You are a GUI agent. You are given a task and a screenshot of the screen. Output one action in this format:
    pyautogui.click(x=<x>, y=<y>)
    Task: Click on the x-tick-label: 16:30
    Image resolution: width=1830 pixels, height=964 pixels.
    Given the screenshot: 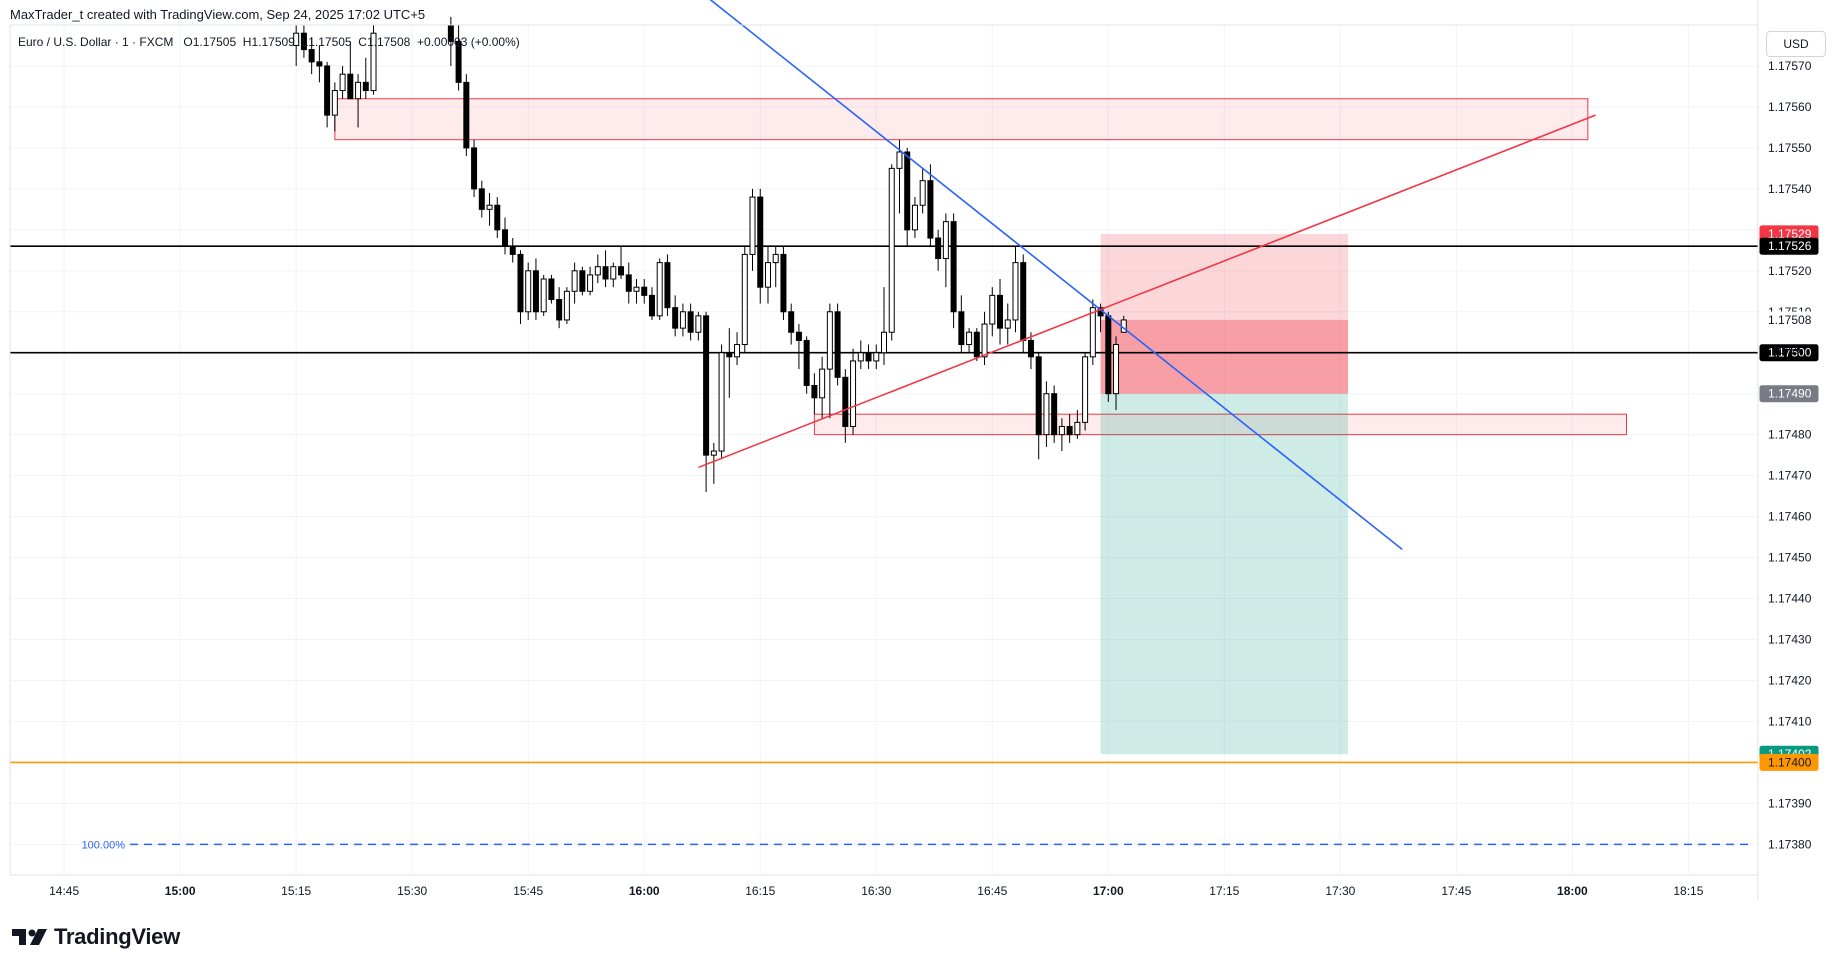 What is the action you would take?
    pyautogui.click(x=876, y=891)
    